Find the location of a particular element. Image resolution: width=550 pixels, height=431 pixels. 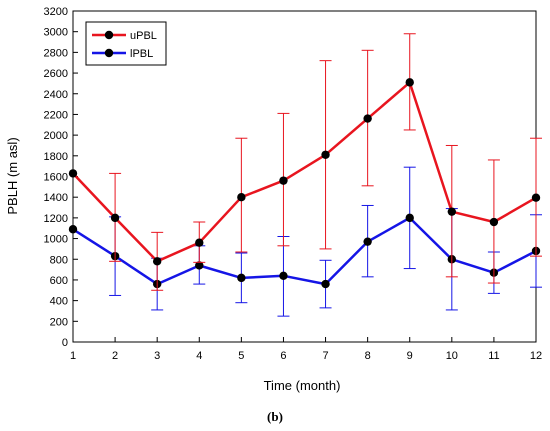

legend-marker-lpbl is located at coordinates (109, 53).